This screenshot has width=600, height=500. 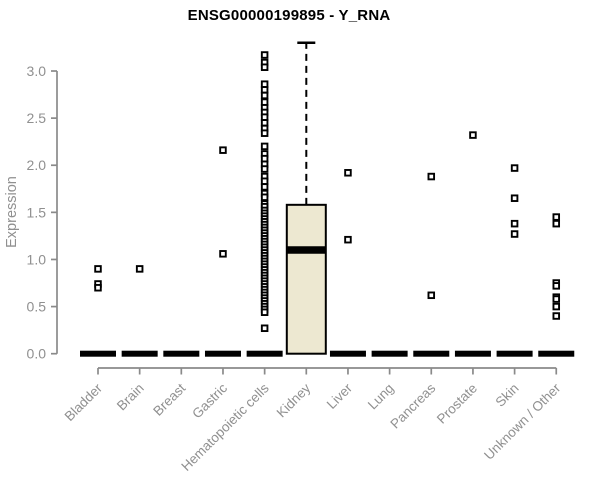 I want to click on zero-bar-skin, so click(x=514, y=353).